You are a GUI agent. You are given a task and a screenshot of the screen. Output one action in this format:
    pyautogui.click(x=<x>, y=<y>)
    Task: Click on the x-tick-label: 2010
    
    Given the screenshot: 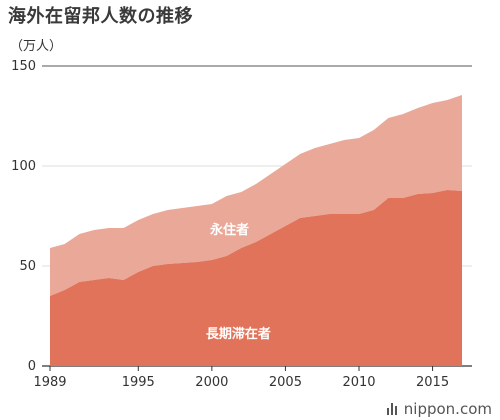 What is the action you would take?
    pyautogui.click(x=358, y=382)
    